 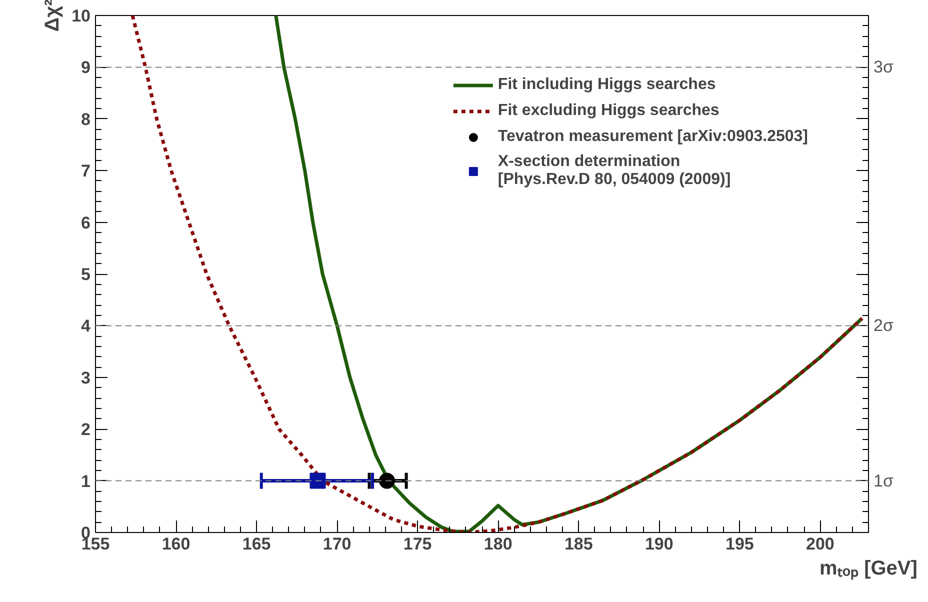 What do you see at coordinates (86, 481) in the screenshot?
I see `y-tick-label: 1` at bounding box center [86, 481].